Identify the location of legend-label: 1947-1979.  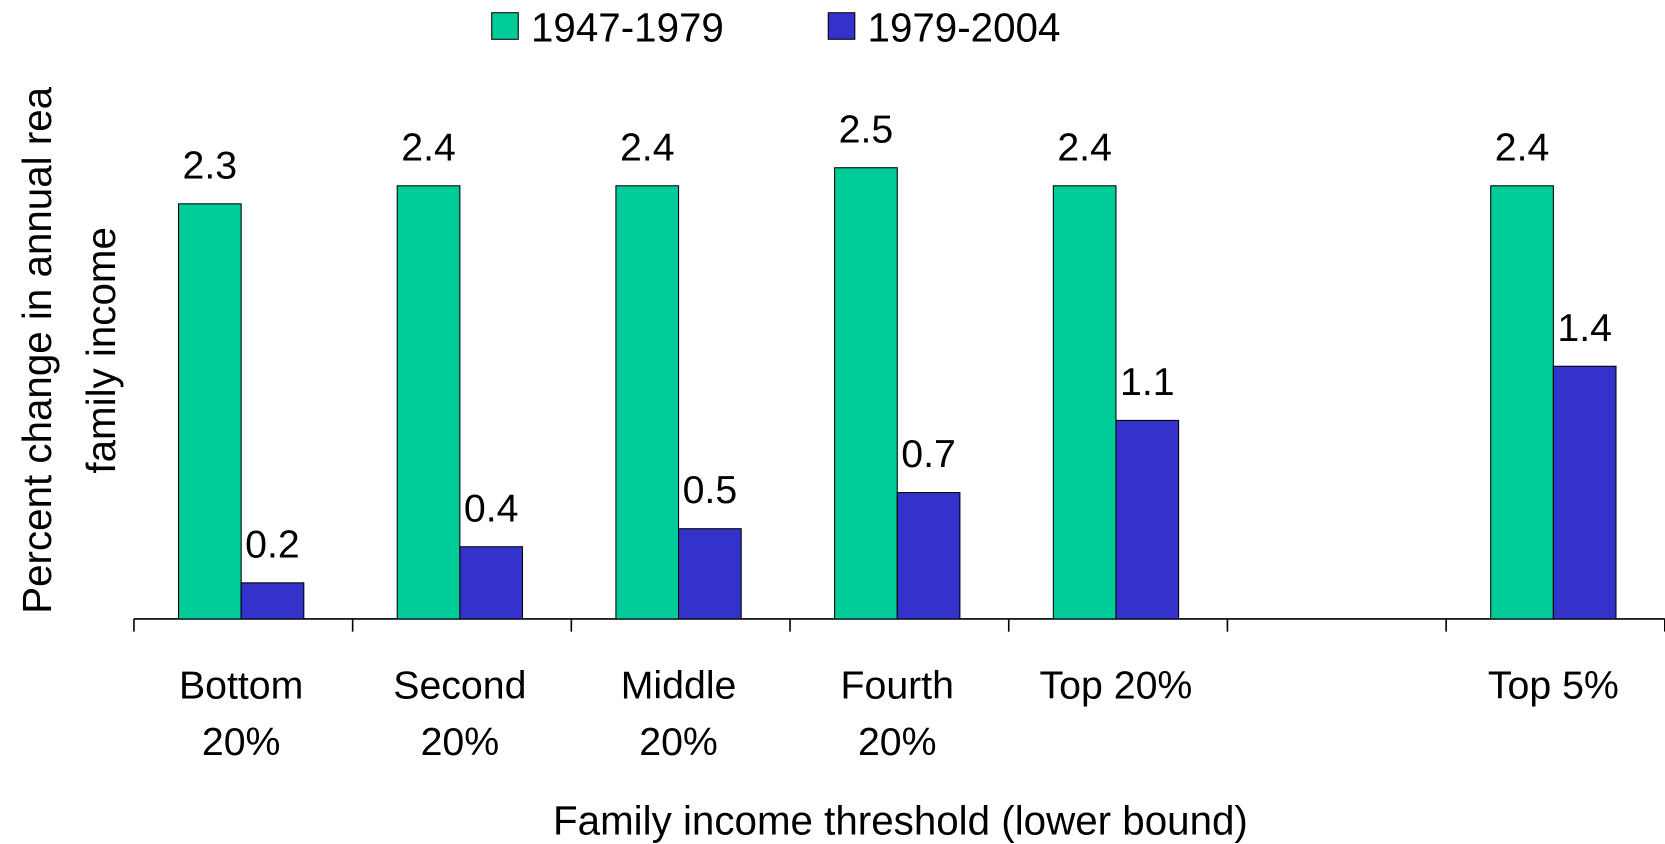
(627, 27).